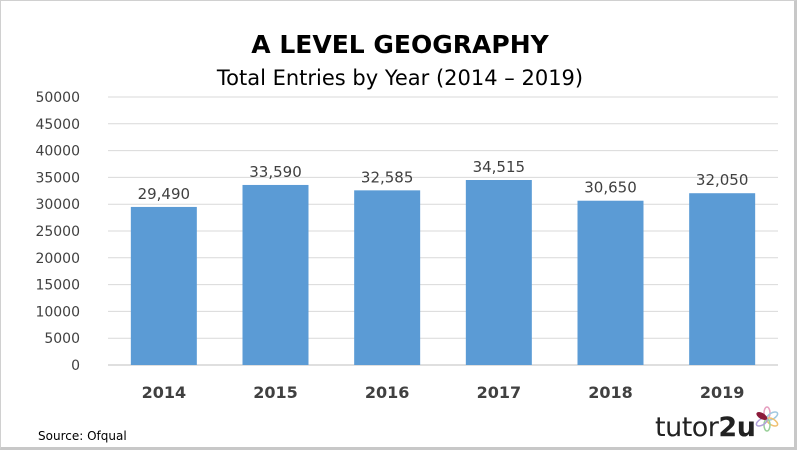 This screenshot has height=453, width=800. What do you see at coordinates (722, 180) in the screenshot?
I see `data-label: 32,050` at bounding box center [722, 180].